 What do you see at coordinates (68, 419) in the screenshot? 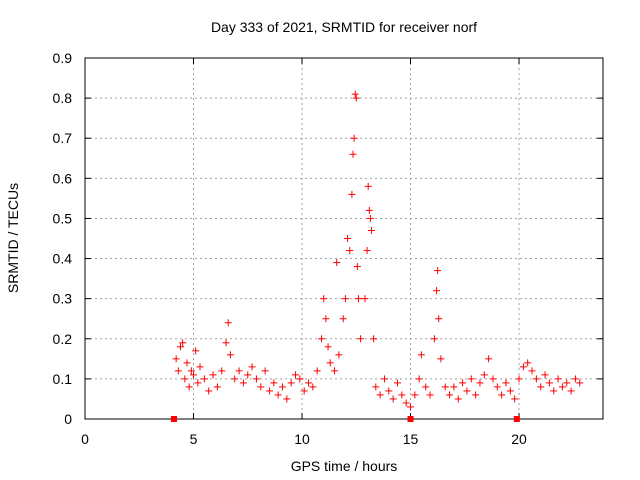
I see `y-tick-label: 0` at bounding box center [68, 419].